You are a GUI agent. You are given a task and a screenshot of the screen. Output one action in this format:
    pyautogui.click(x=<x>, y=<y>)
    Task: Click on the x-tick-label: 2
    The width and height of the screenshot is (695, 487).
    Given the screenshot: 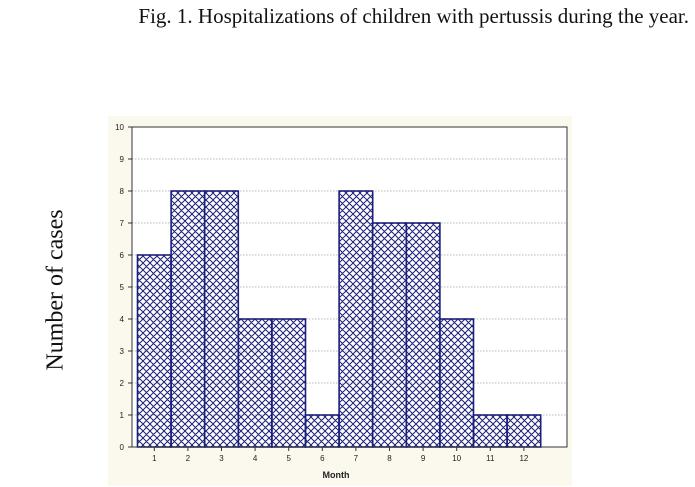 What is the action you would take?
    pyautogui.click(x=188, y=458)
    